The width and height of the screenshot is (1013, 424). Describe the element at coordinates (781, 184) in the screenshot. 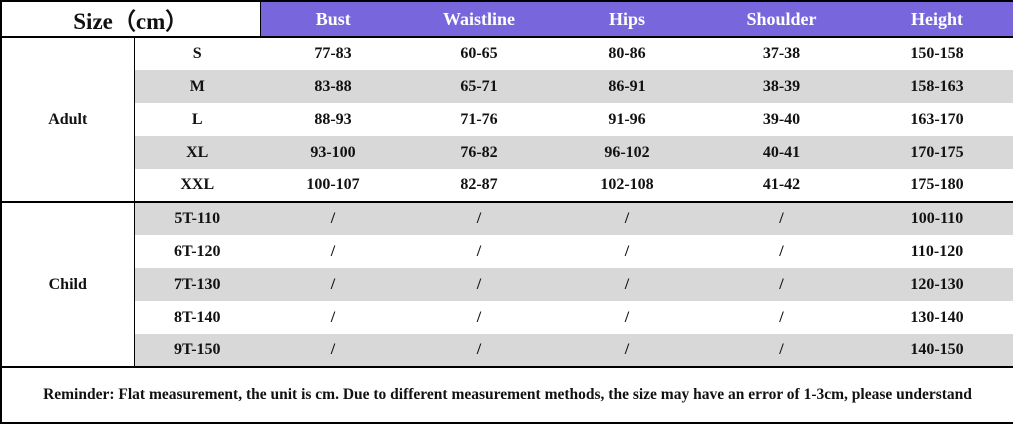

I see `cell-shoulder: 41-42` at that location.